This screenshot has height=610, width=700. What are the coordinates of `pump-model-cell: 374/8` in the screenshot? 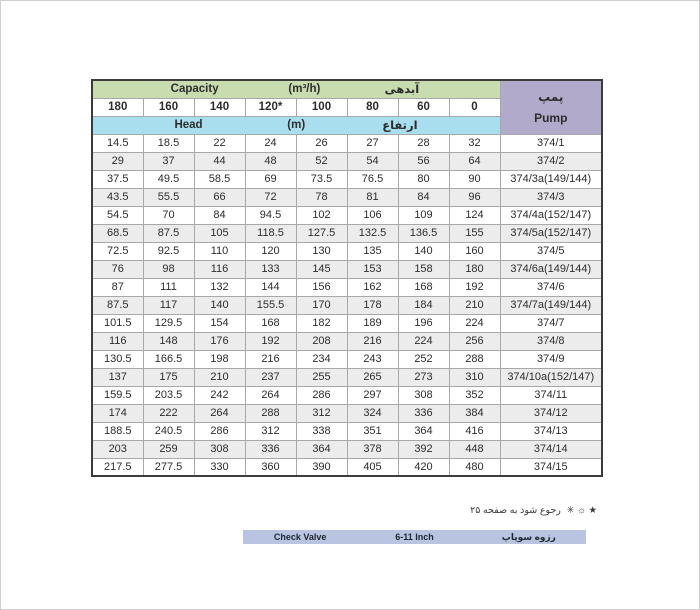 It's located at (551, 341).